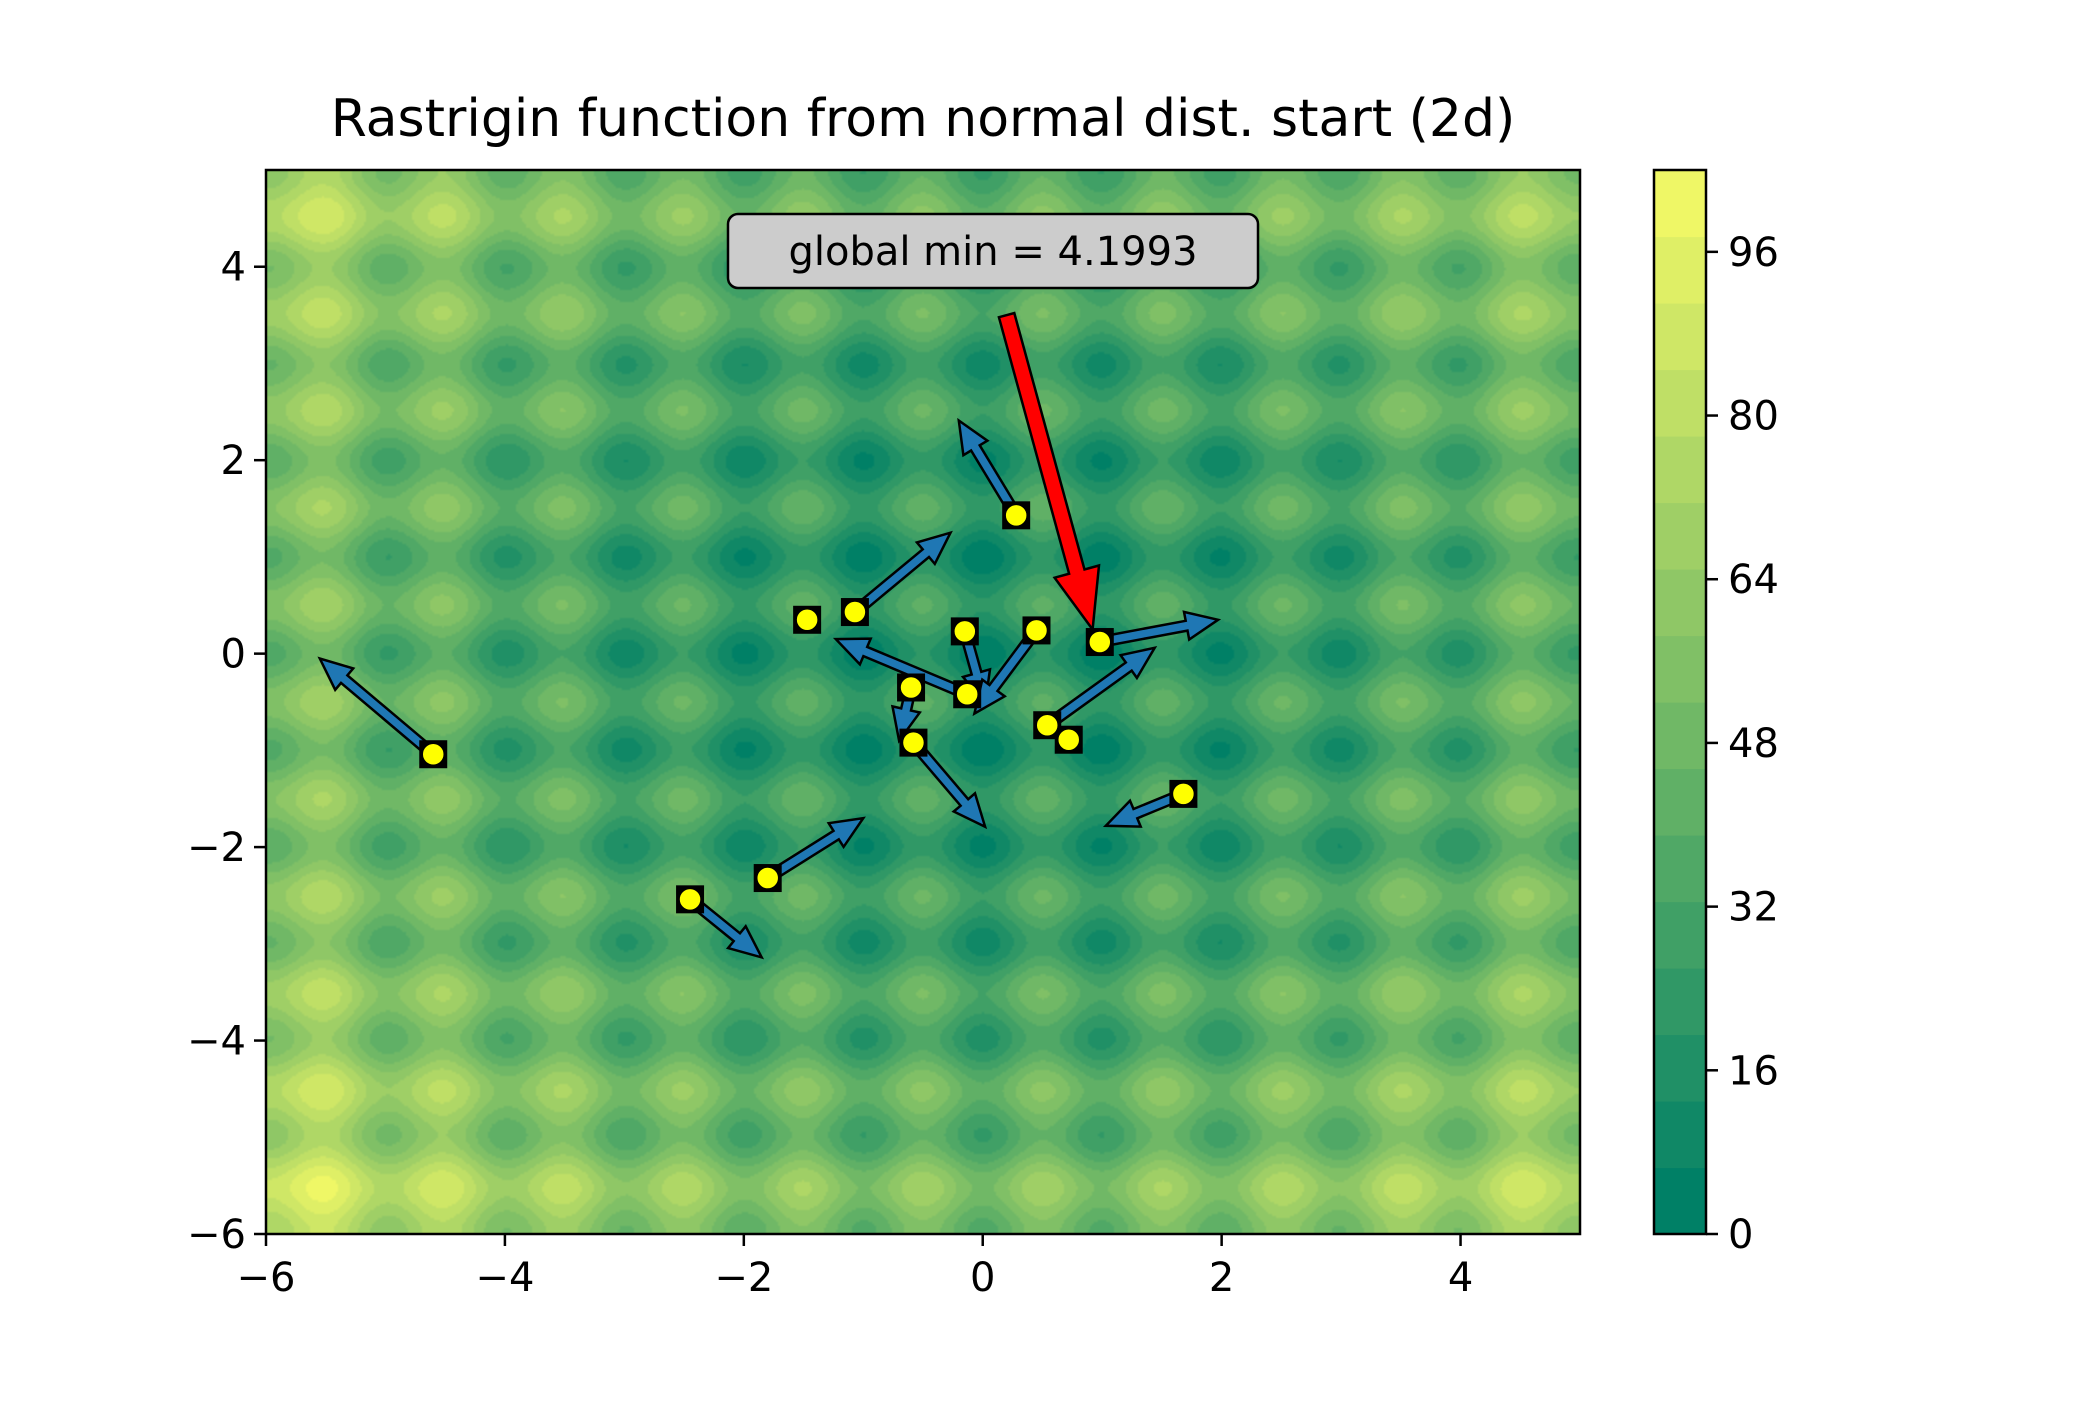  I want to click on annotation: global min = 4.1993, so click(993, 422).